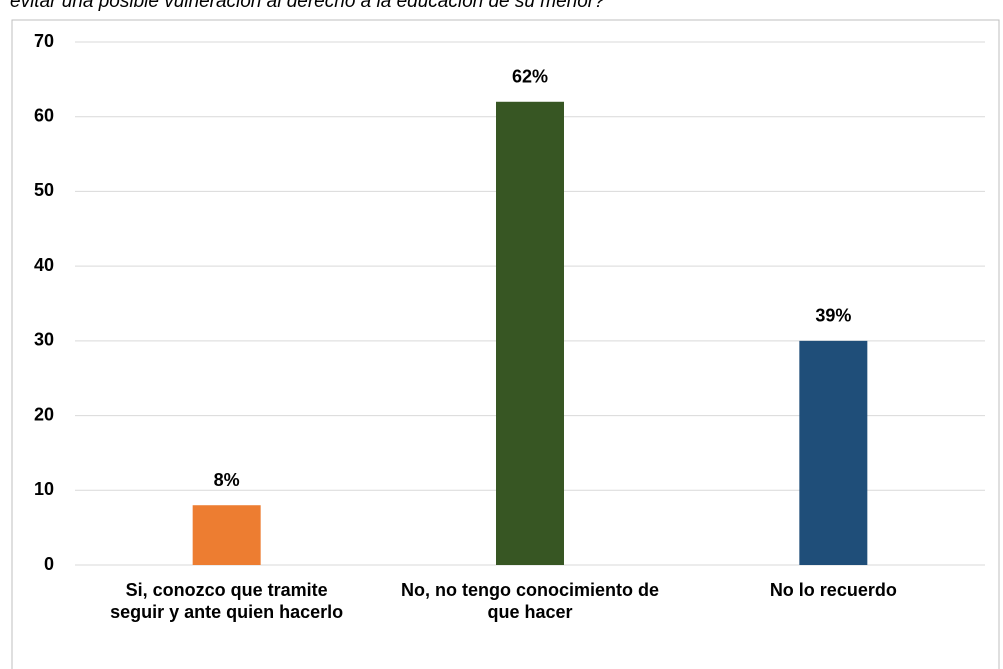  What do you see at coordinates (833, 316) in the screenshot?
I see `data-label: 39%` at bounding box center [833, 316].